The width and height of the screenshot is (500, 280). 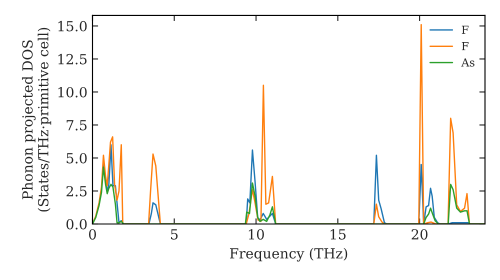 I want to click on y-tick-label: 0.0, so click(x=76, y=224).